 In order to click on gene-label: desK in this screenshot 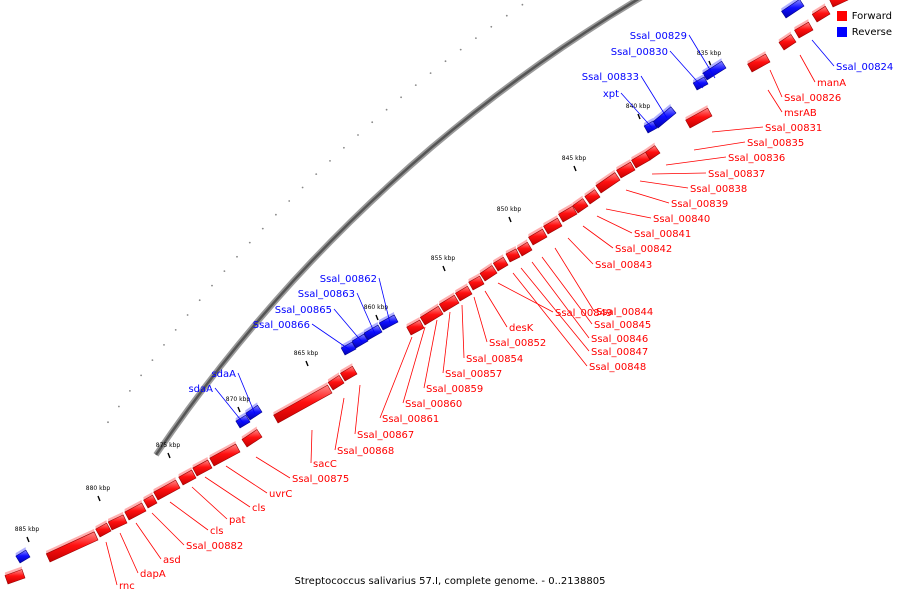, I will do `click(521, 328)`.